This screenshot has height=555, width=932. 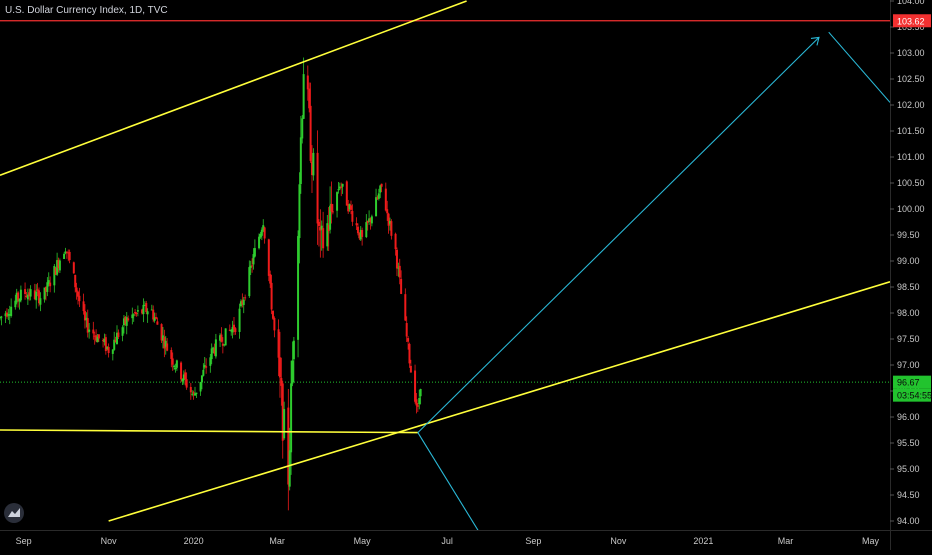 What do you see at coordinates (618, 541) in the screenshot?
I see `time-tick-label: Nov` at bounding box center [618, 541].